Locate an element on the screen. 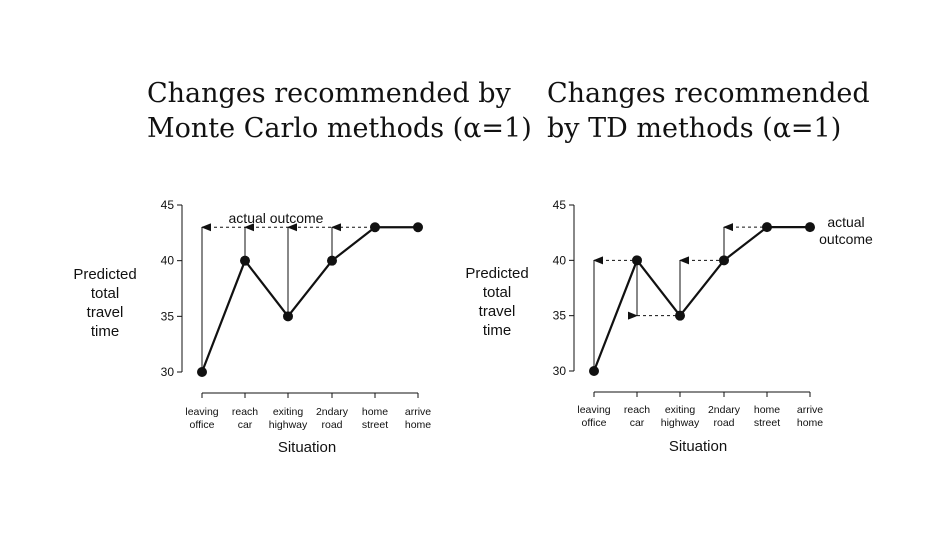 The image size is (932, 556). actual-outcome-label: actual outcome is located at coordinates (276, 218).